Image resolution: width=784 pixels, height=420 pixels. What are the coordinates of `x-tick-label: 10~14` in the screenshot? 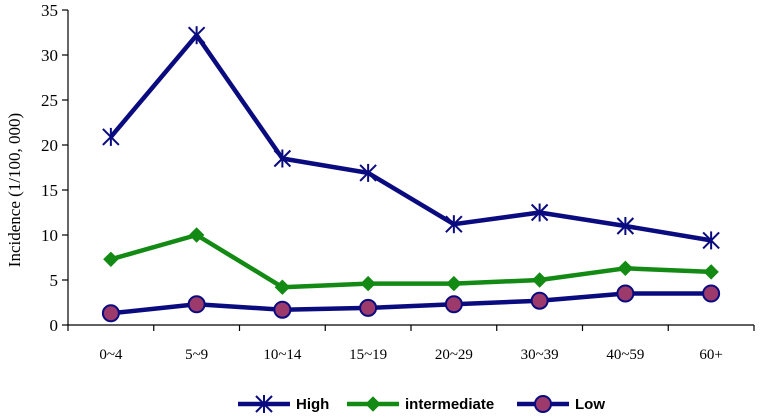 It's located at (282, 355).